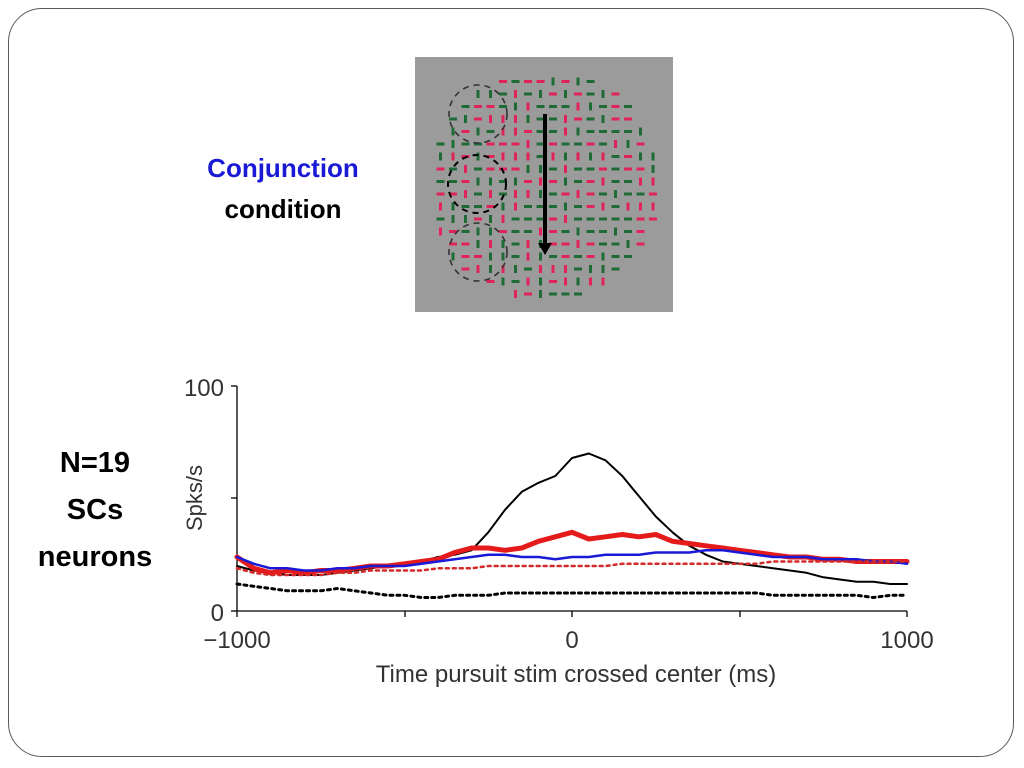 The height and width of the screenshot is (768, 1024). What do you see at coordinates (95, 510) in the screenshot?
I see `neuron-type-label: SCs` at bounding box center [95, 510].